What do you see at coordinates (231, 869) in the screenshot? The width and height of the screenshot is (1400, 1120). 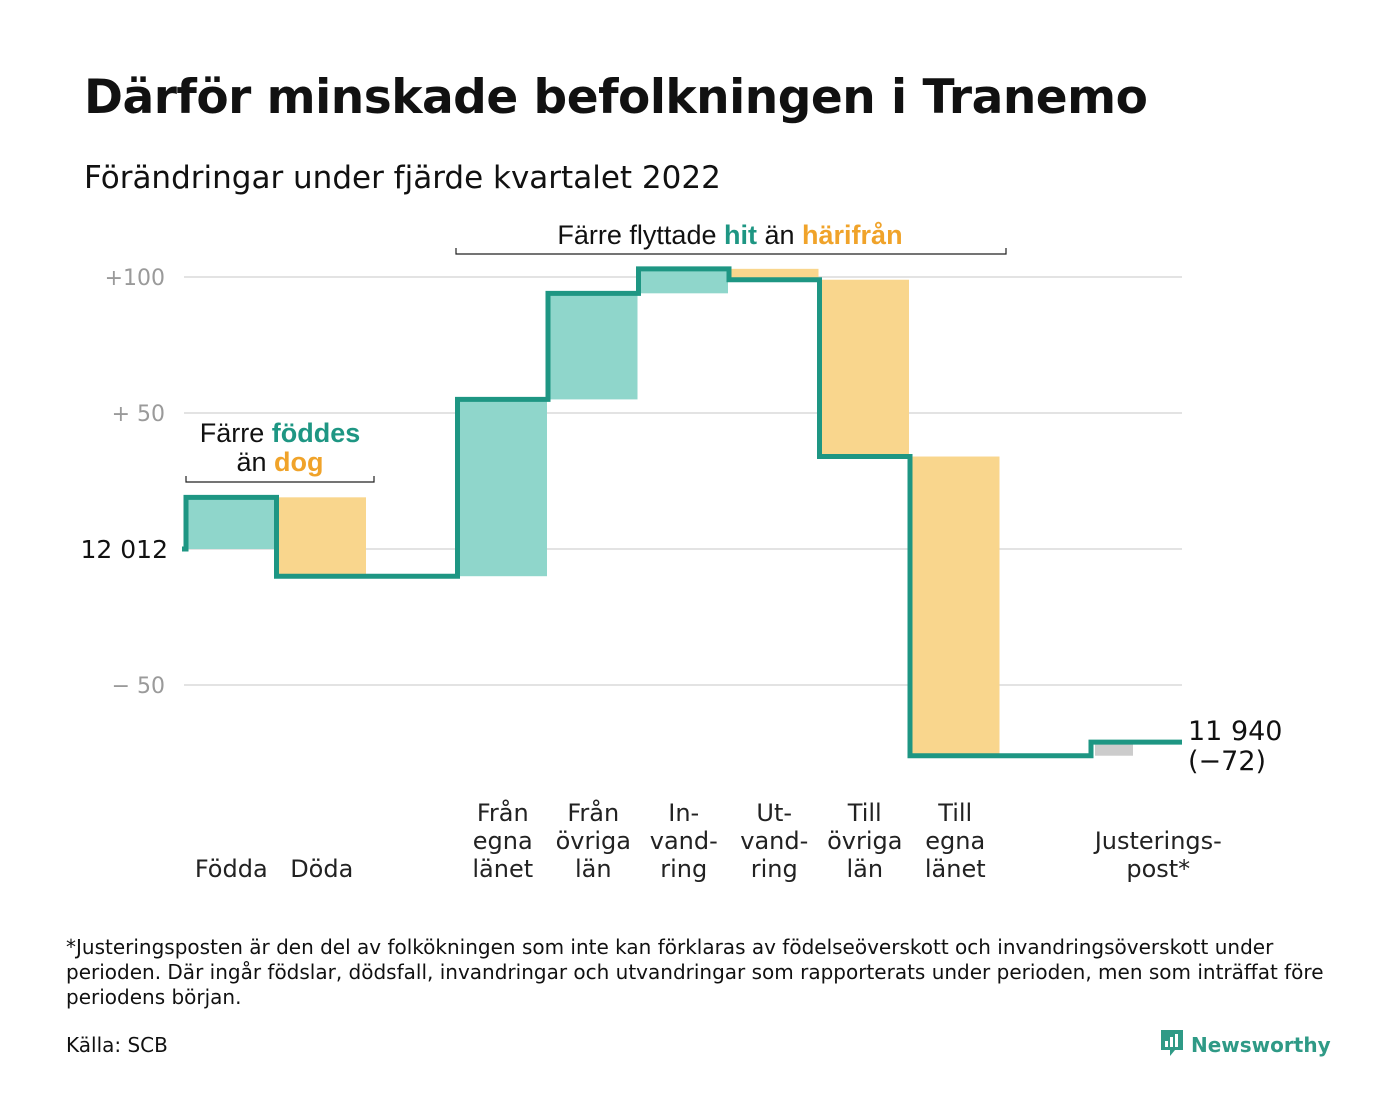 I see `category-label: Födda` at bounding box center [231, 869].